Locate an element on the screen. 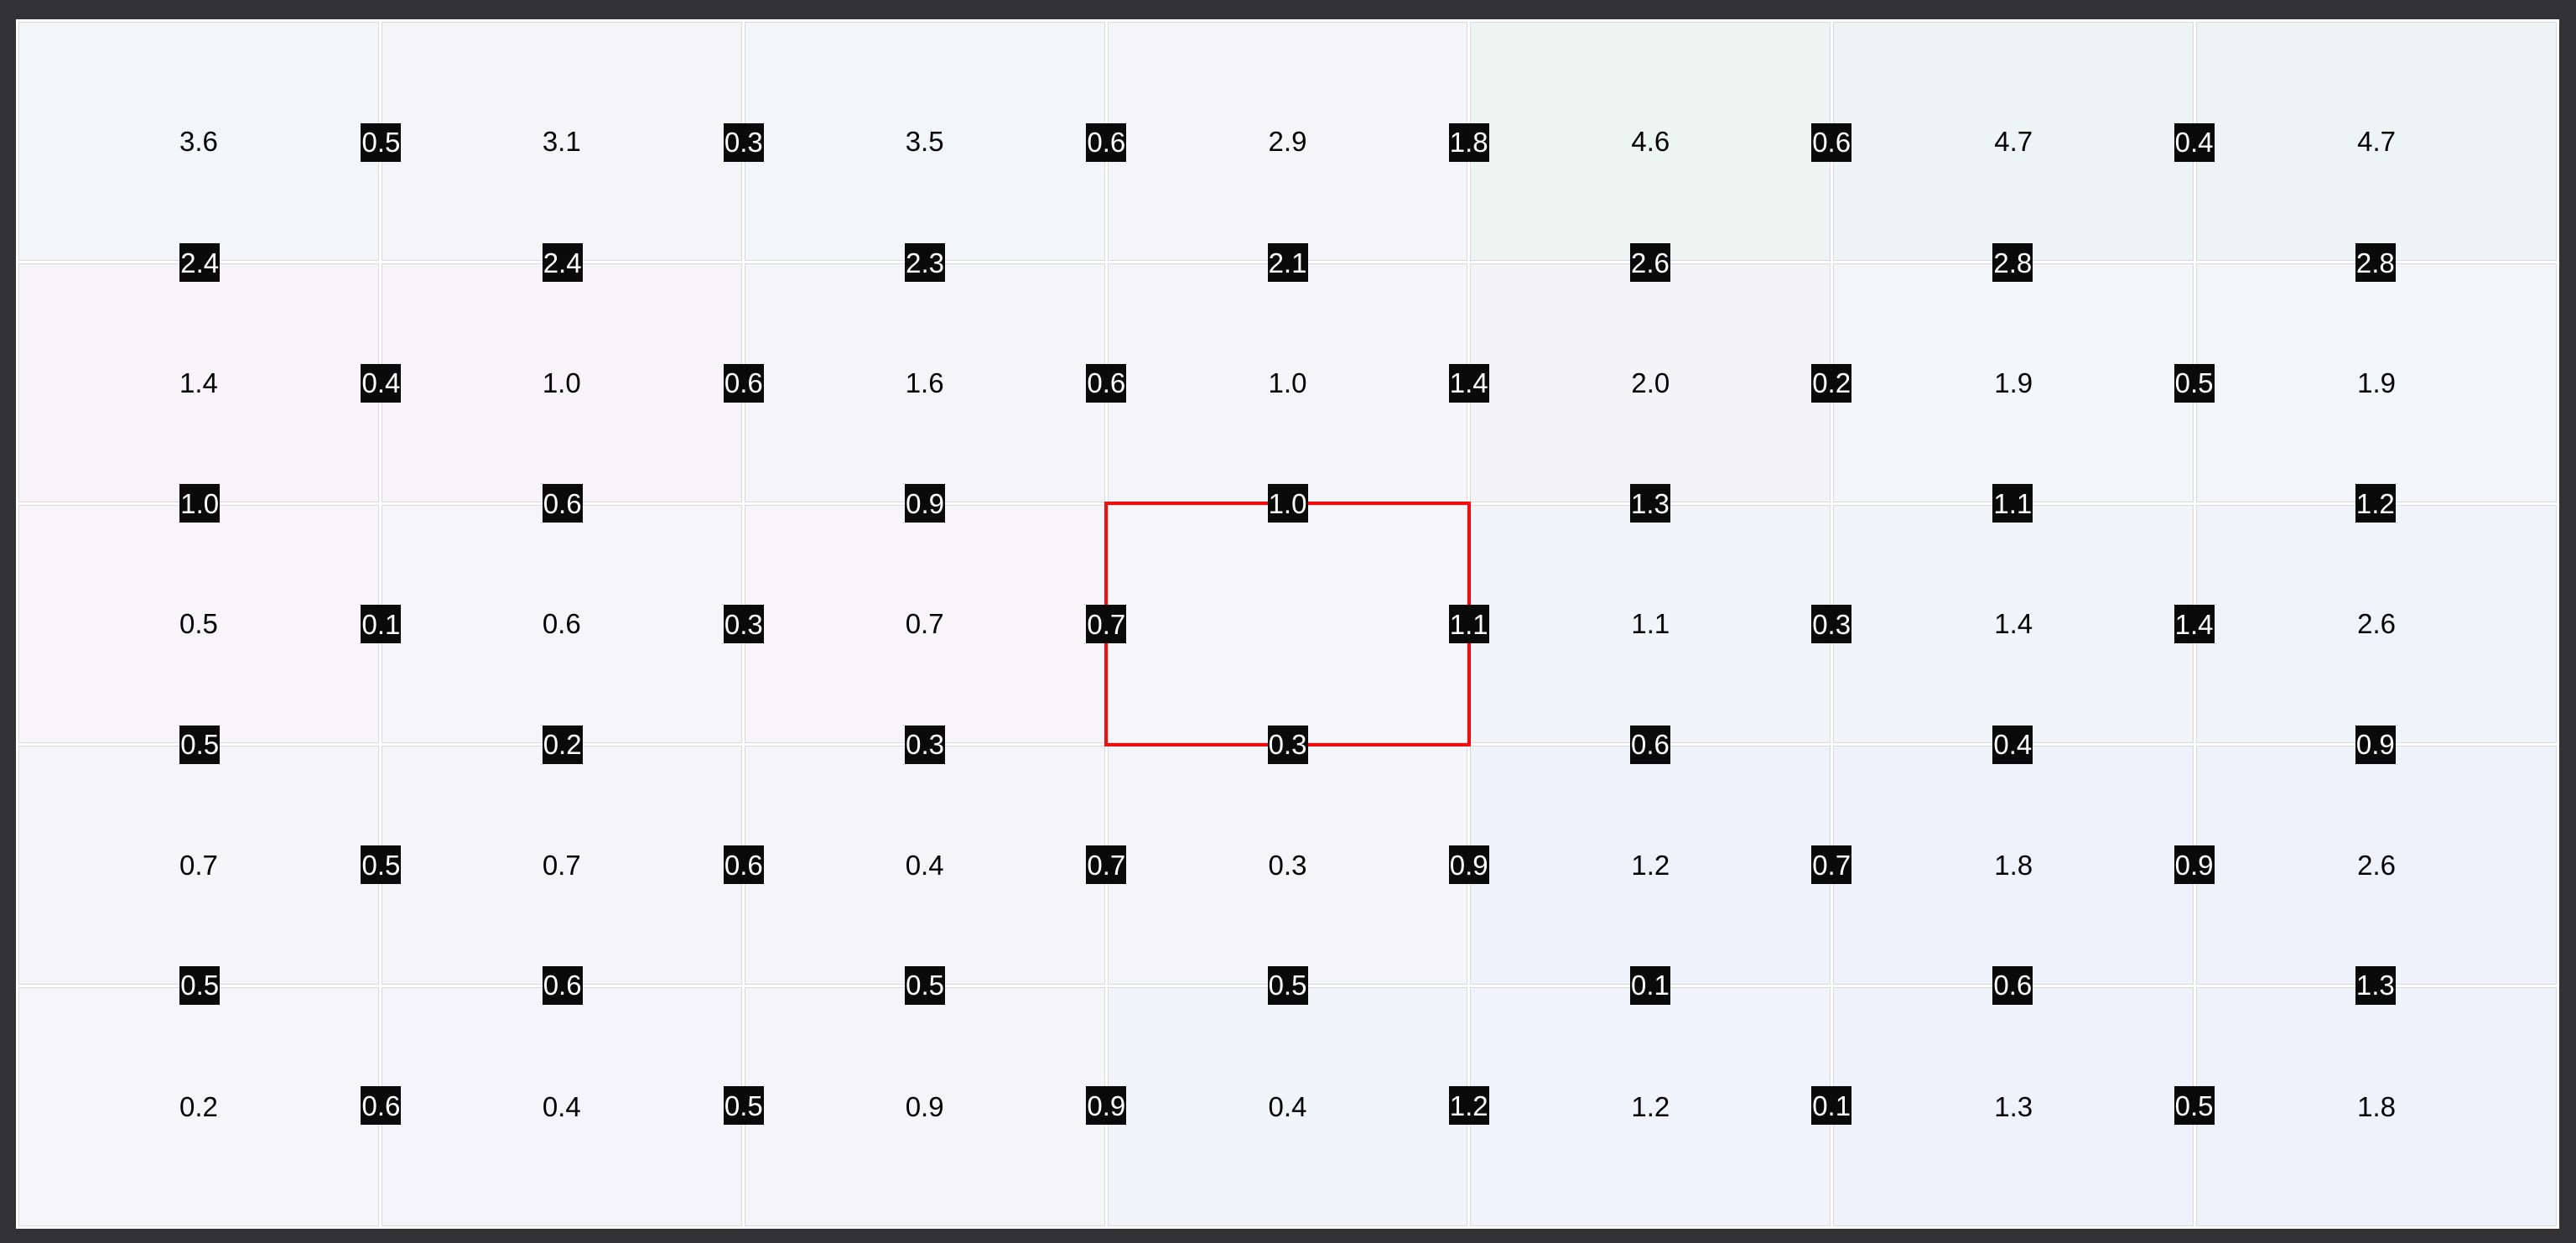  cell-value: 4.6 is located at coordinates (1650, 141).